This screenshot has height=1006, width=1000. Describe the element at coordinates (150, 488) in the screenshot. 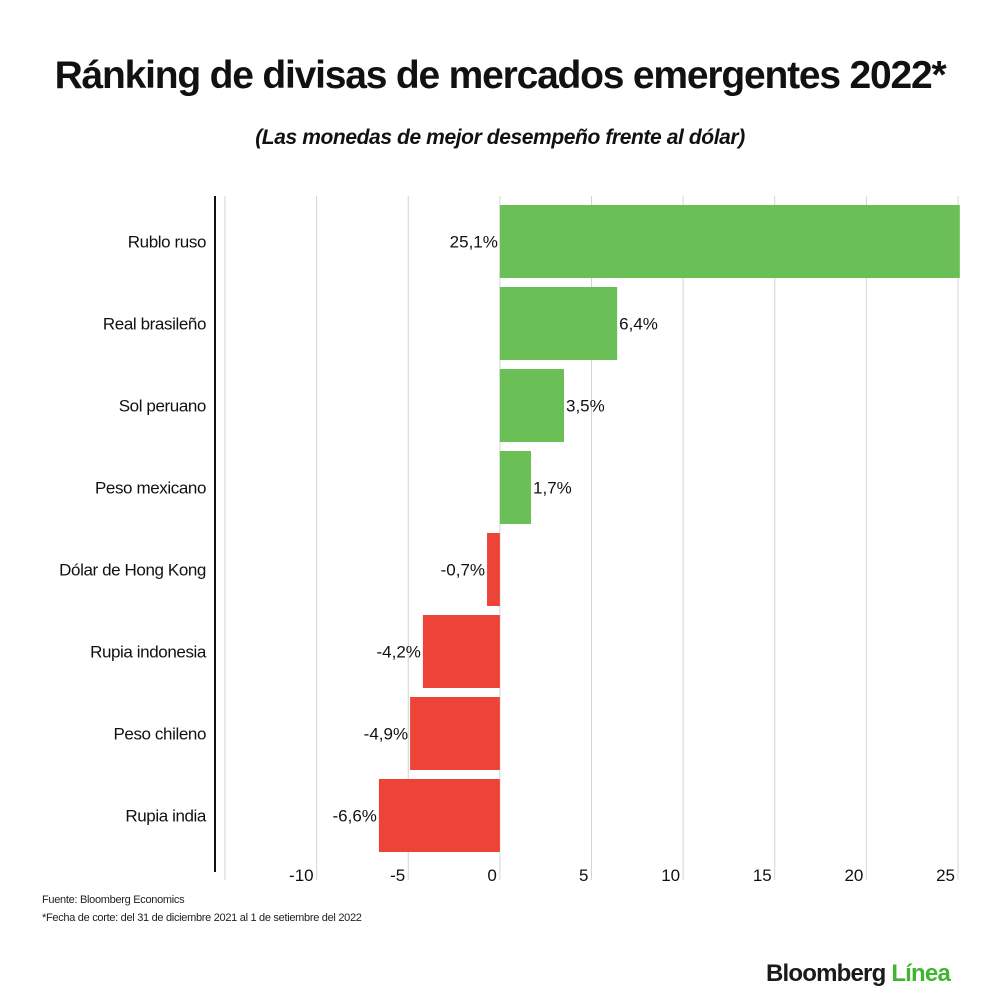

I see `category-label: Peso mexicano` at that location.